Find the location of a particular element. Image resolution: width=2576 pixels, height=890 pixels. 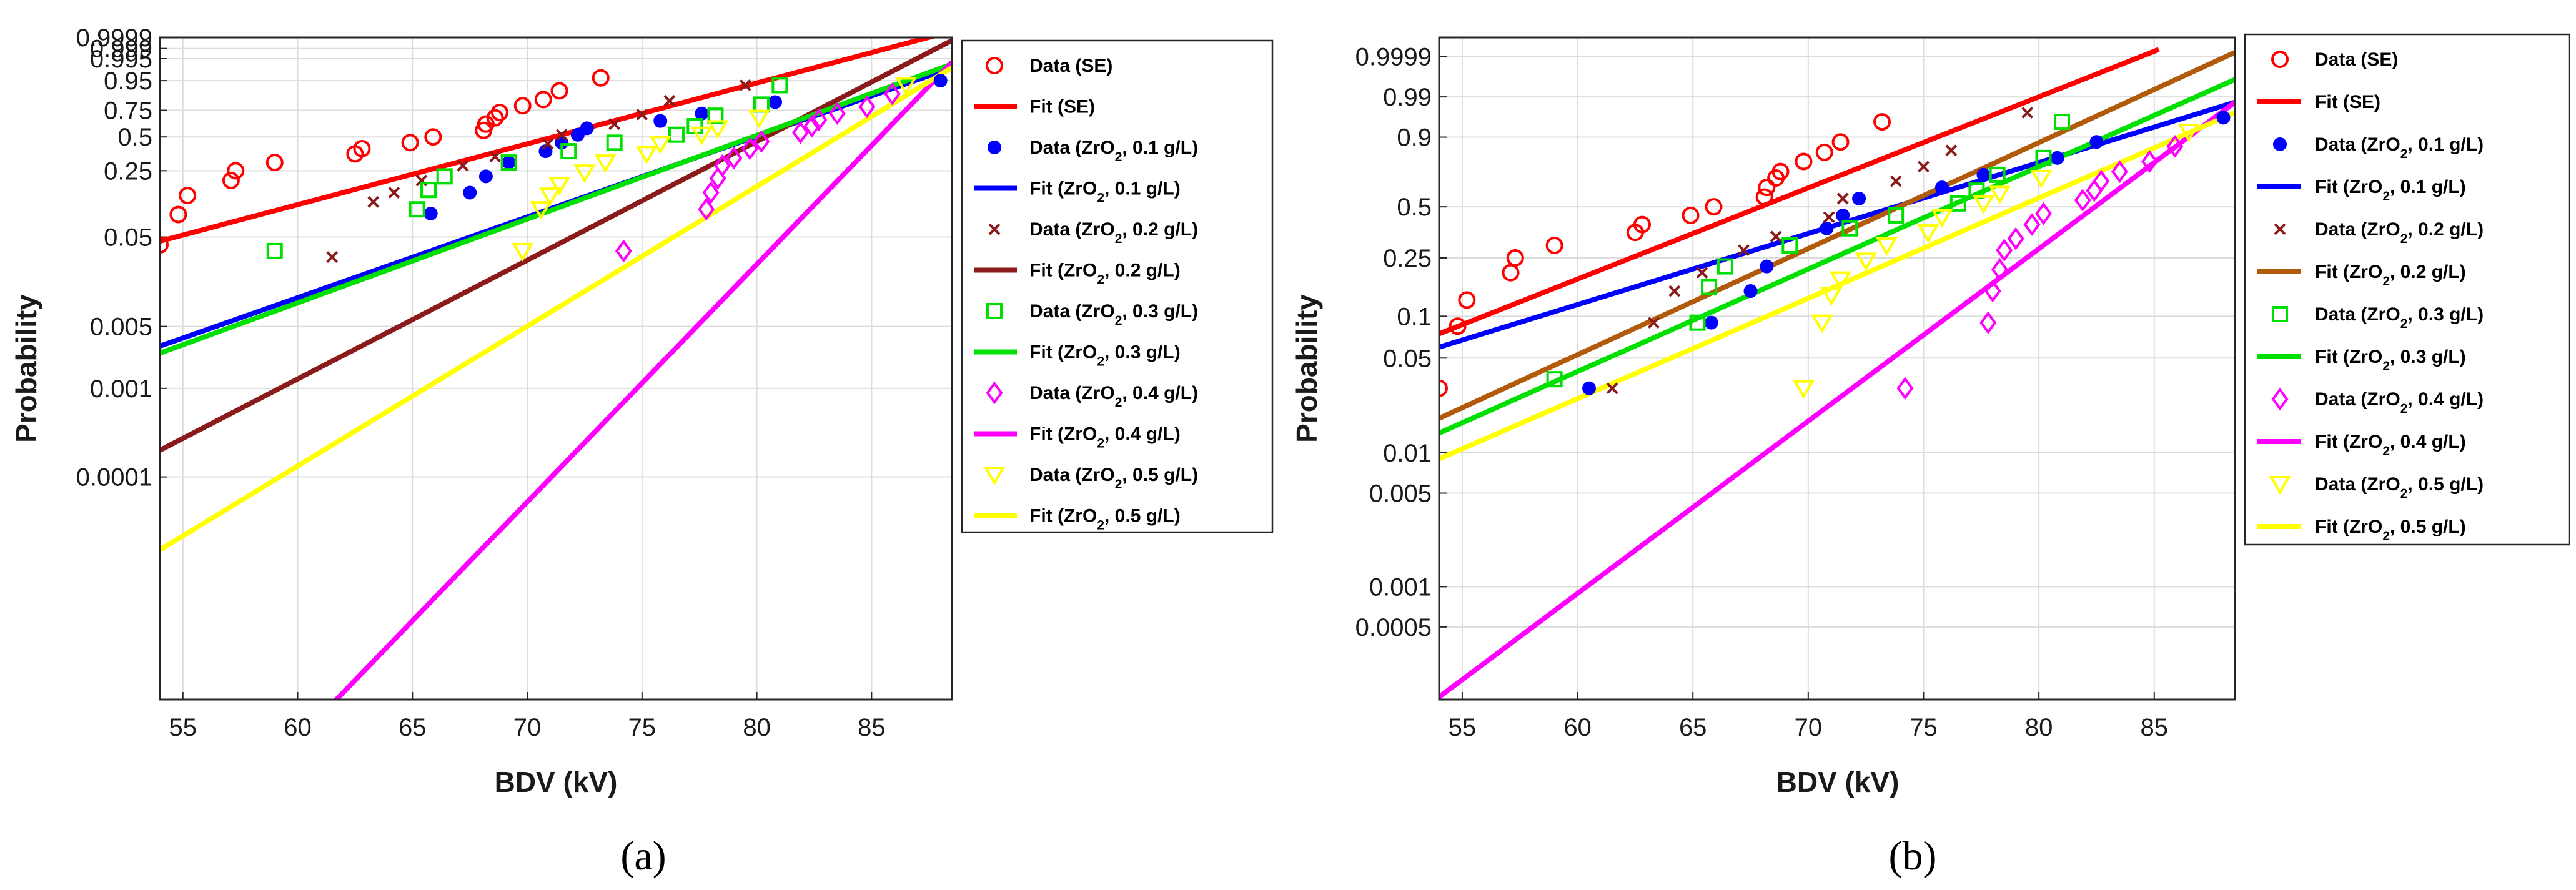

legend-fit-label: Fit (ZrO2, 0.5 g/L) is located at coordinates (2390, 530).